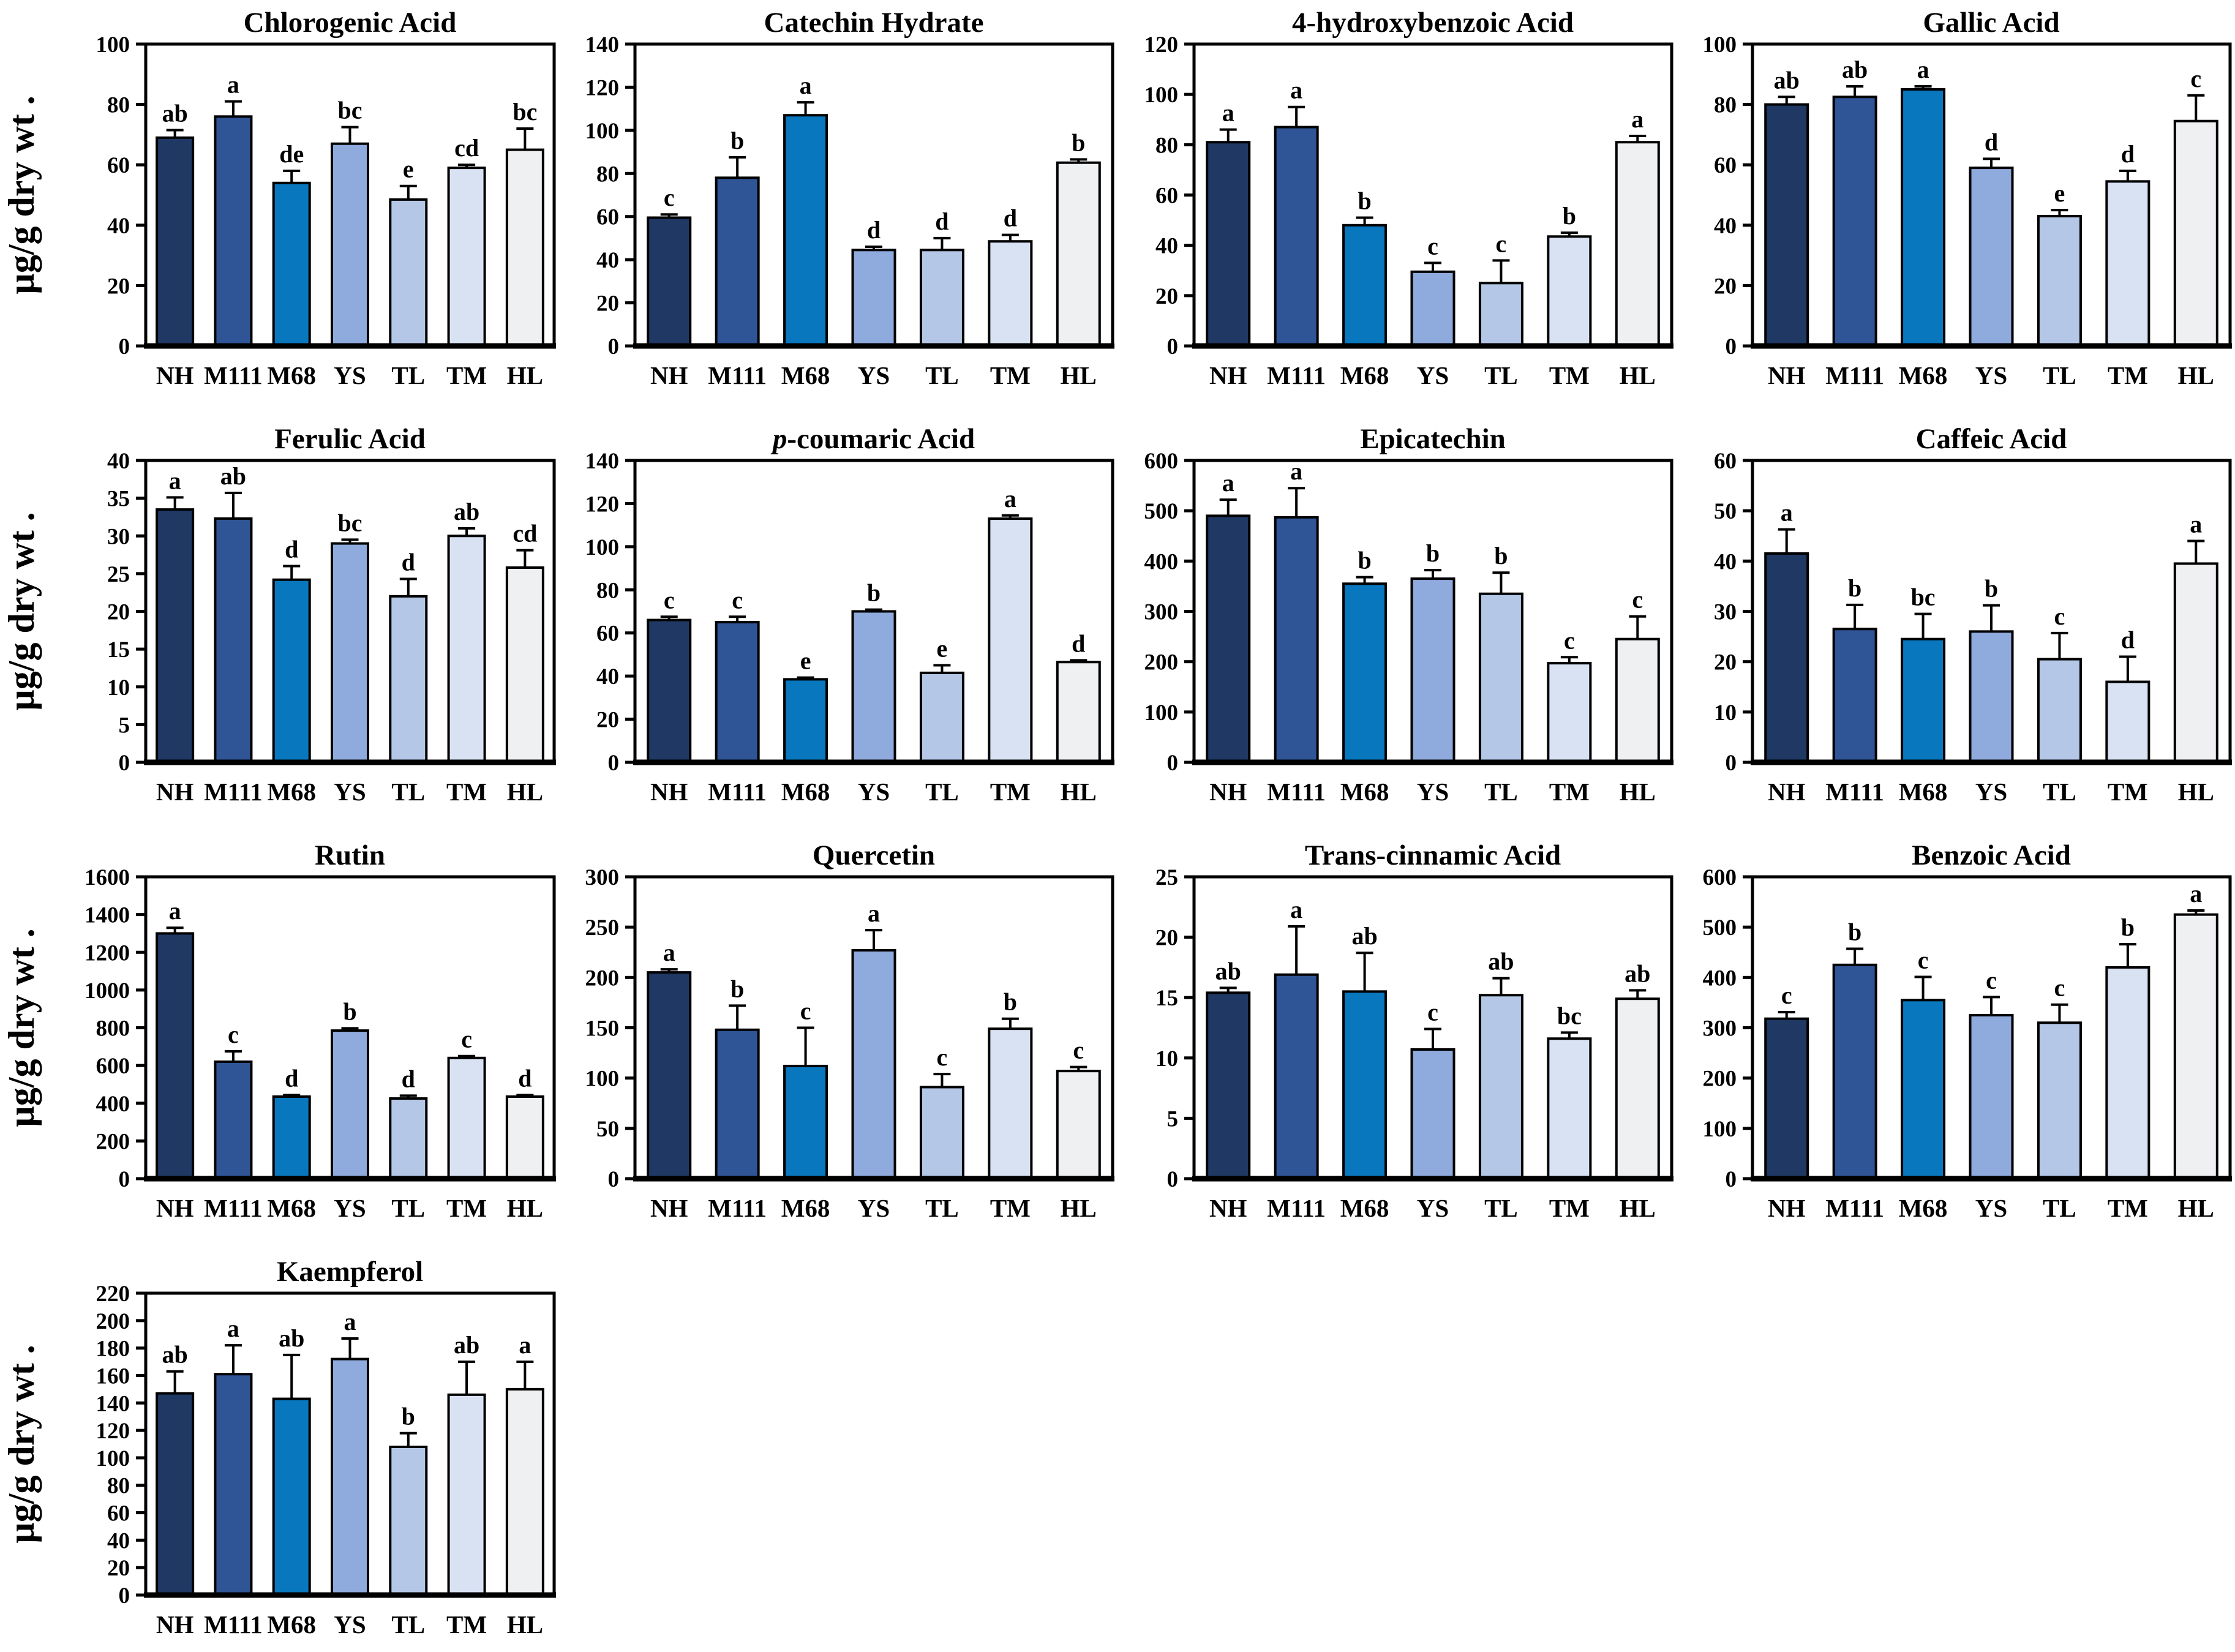 This screenshot has width=2235, height=1652. Describe the element at coordinates (1720, 1129) in the screenshot. I see `y-tick-label: 100` at that location.